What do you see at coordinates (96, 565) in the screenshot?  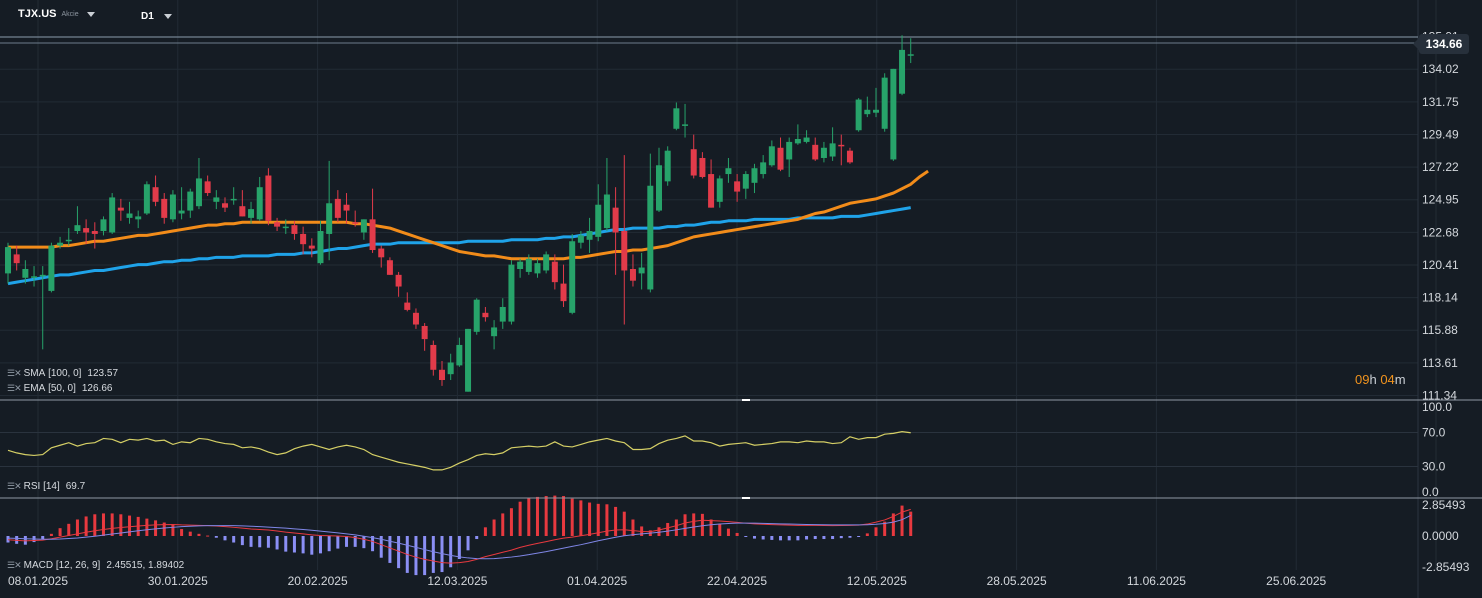 I see `macd-legend: ☰✕ MACD [12, 26, 9] 2.45515, 1.89402` at bounding box center [96, 565].